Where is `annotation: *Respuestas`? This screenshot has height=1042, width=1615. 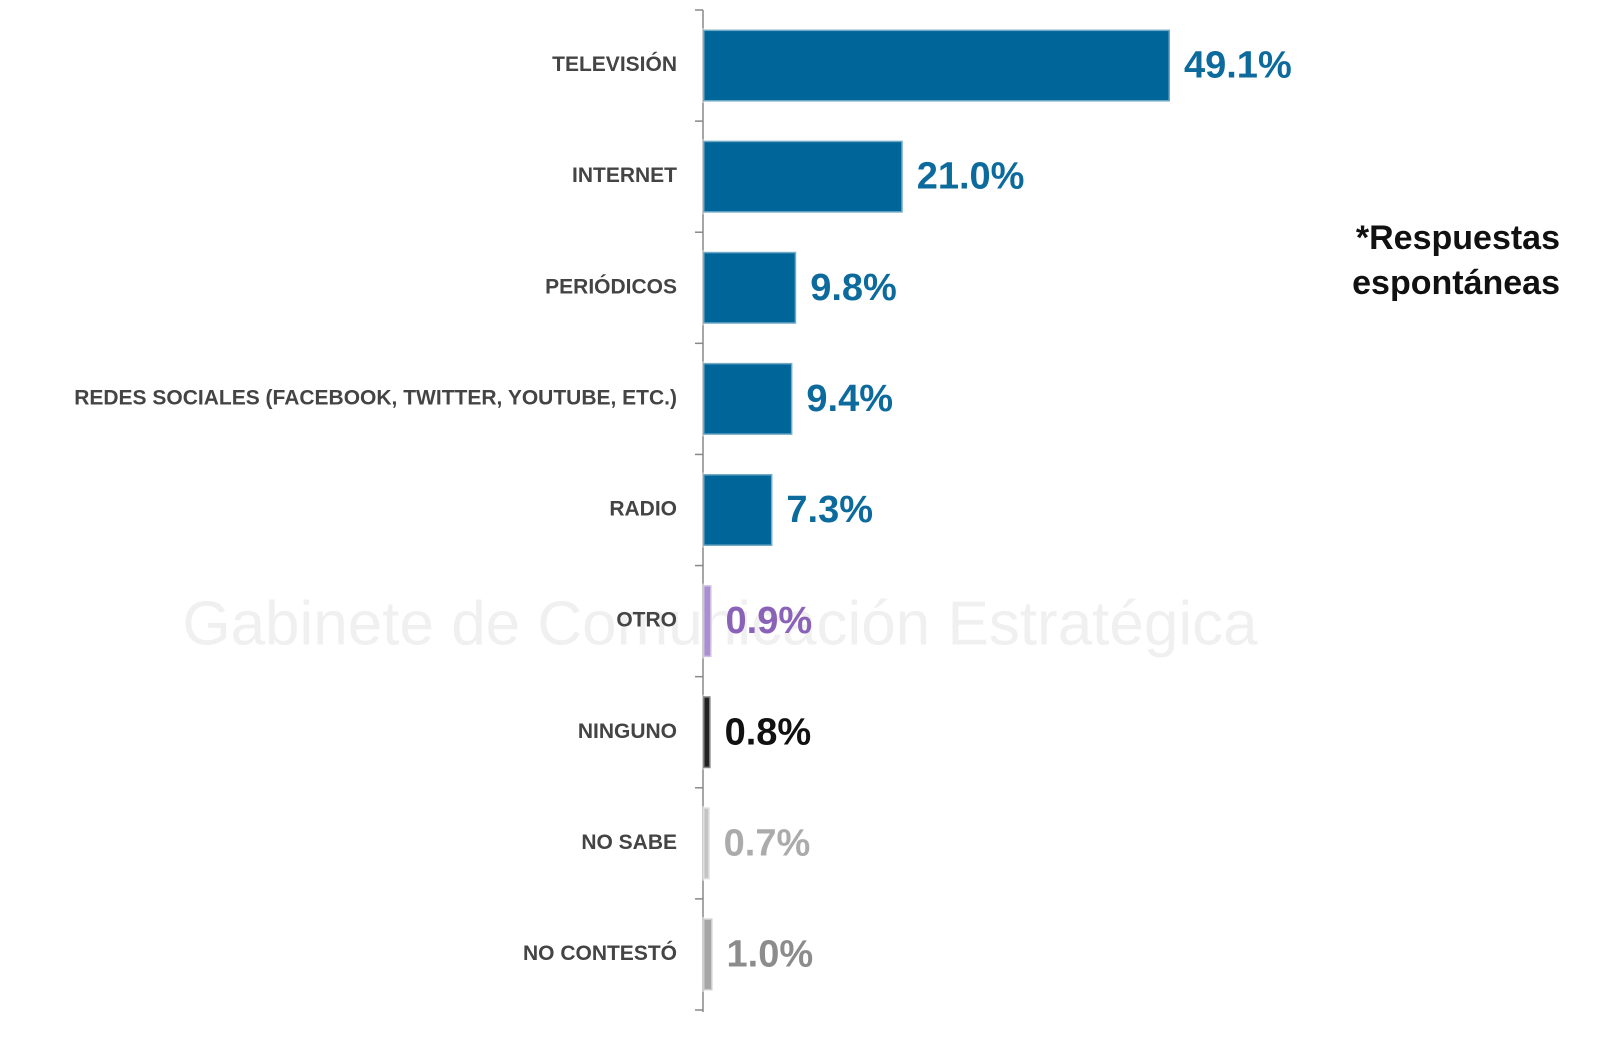
annotation: *Respuestas is located at coordinates (1458, 238).